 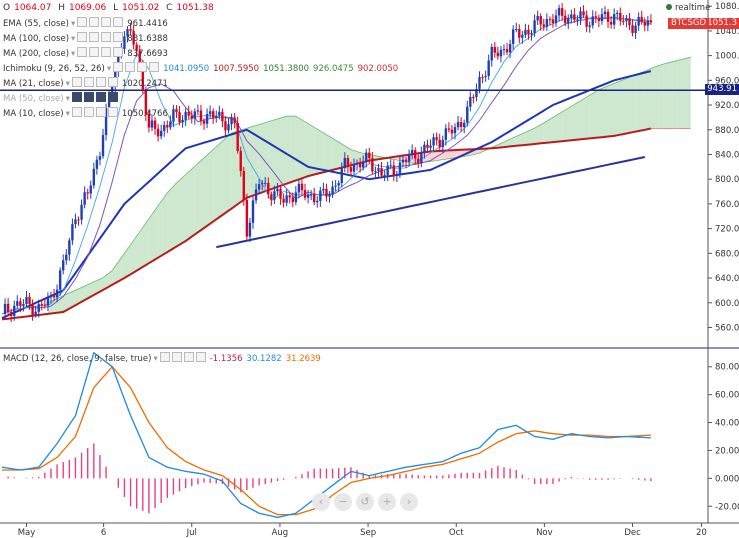 What do you see at coordinates (60, 98) in the screenshot?
I see `indicator-legend: MA (50, close) ▾` at bounding box center [60, 98].